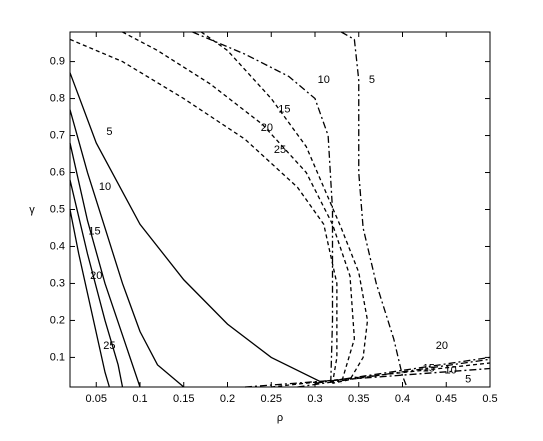  Describe the element at coordinates (57, 320) in the screenshot. I see `y-tick-label: 0.2` at that location.